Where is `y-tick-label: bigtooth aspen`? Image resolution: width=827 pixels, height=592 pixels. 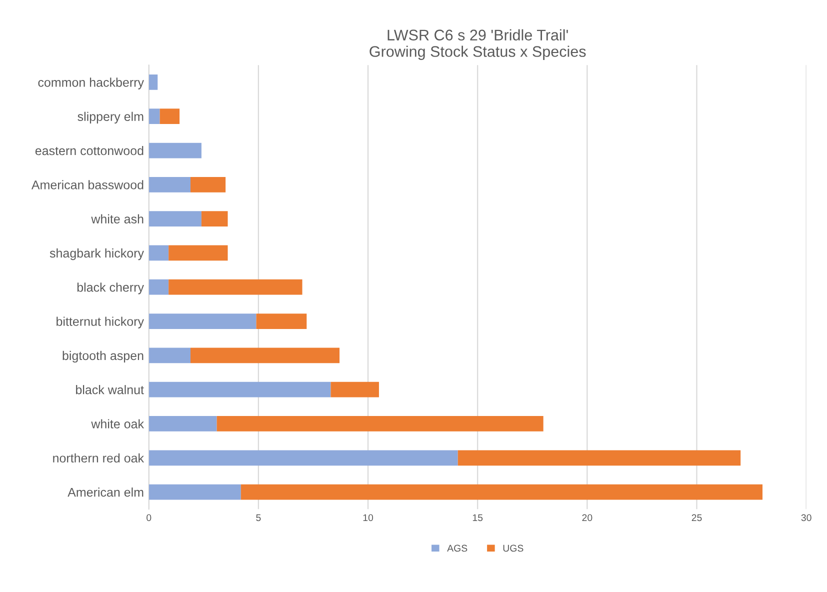 y-tick-label: bigtooth aspen is located at coordinates (103, 356).